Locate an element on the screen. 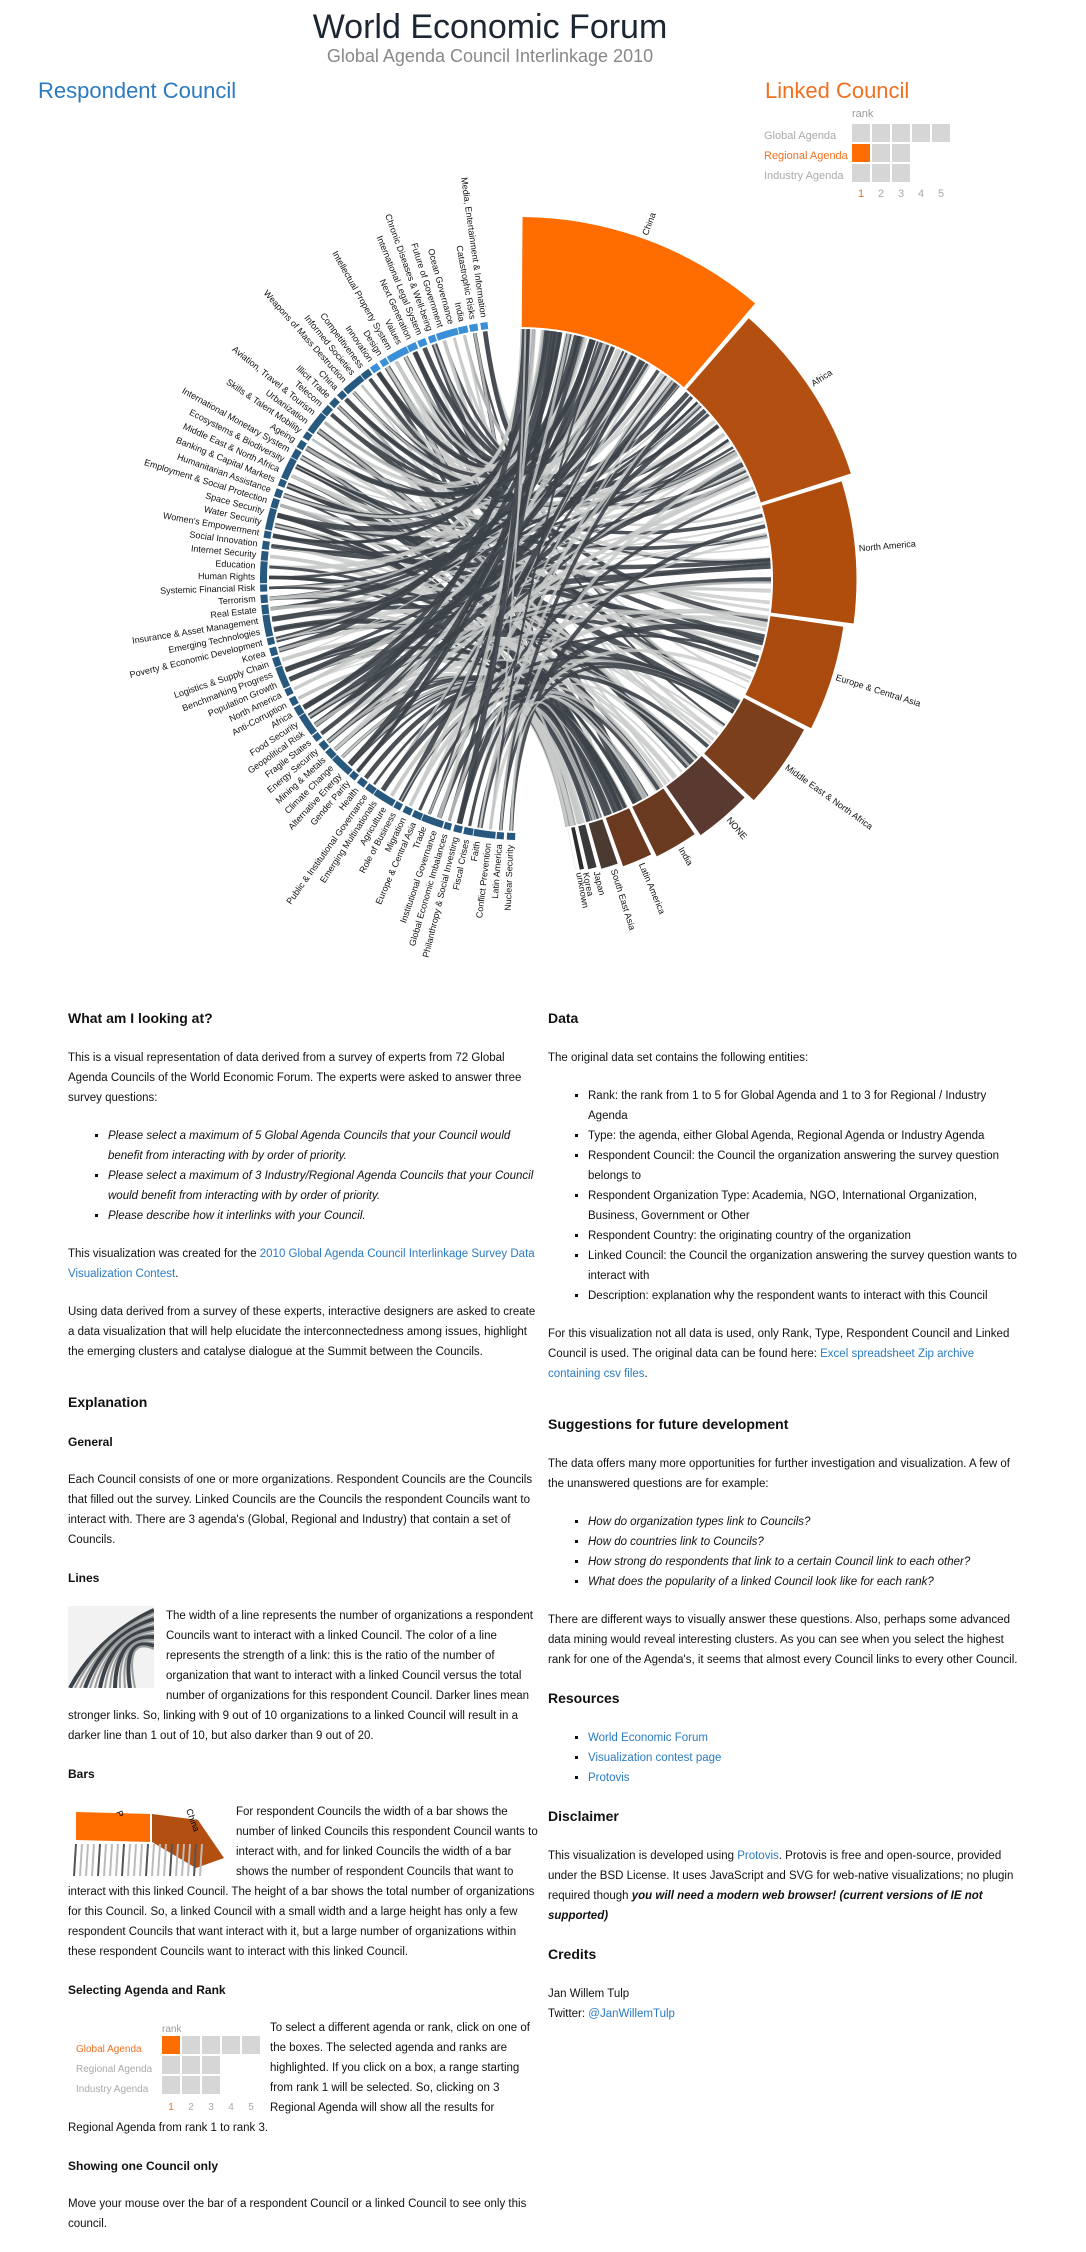 The width and height of the screenshot is (1086, 2252). agenda-row-regional-agenda: Regional Agenda is located at coordinates (806, 156).